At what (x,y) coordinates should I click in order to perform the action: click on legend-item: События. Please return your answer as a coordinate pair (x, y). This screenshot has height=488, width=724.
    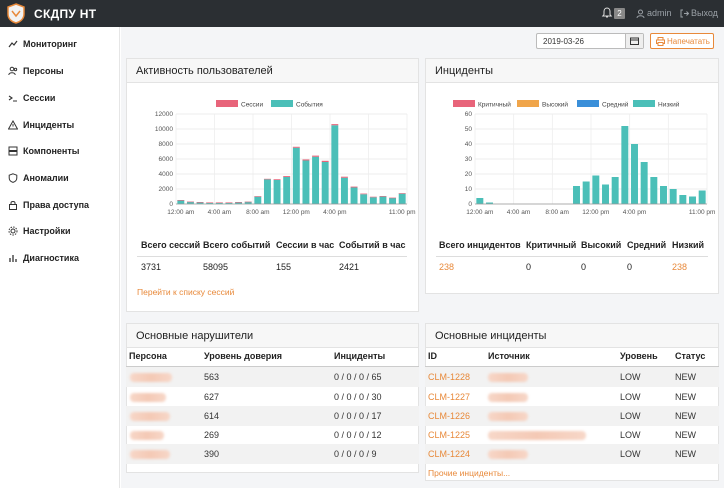
    Looking at the image, I should click on (297, 104).